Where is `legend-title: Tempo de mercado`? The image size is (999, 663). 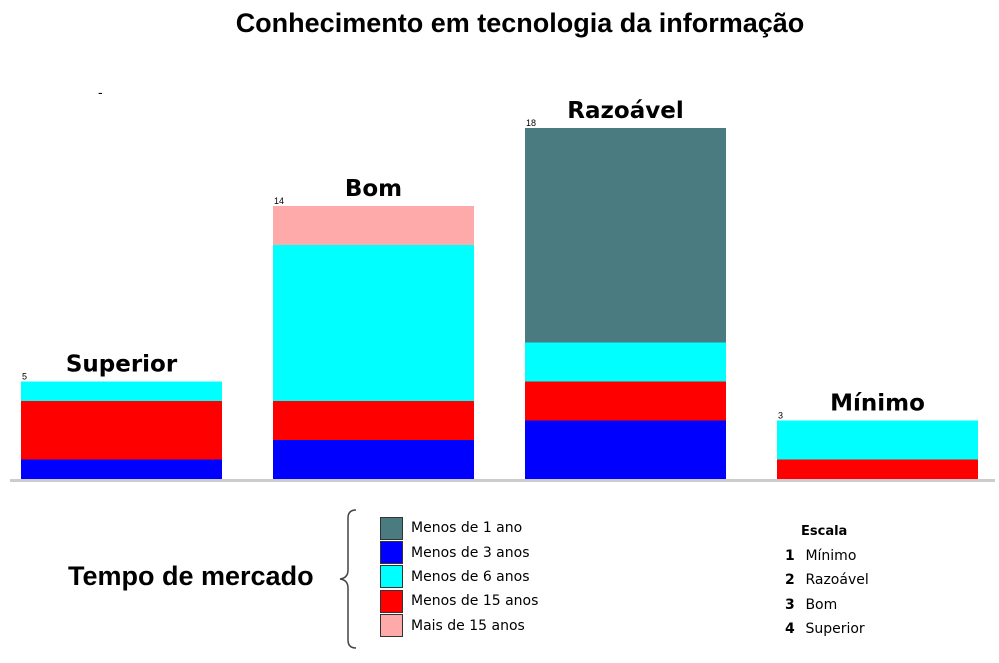
legend-title: Tempo de mercado is located at coordinates (191, 576).